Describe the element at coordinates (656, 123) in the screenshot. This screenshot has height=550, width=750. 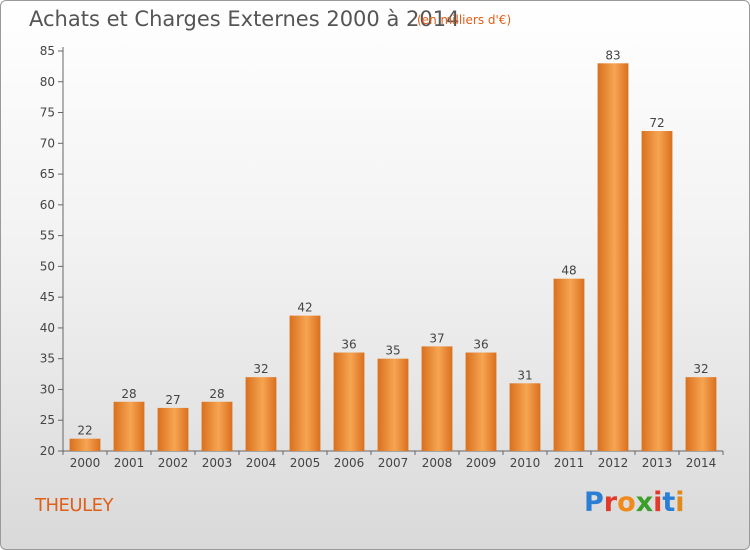
I see `bar-value-label: 72` at that location.